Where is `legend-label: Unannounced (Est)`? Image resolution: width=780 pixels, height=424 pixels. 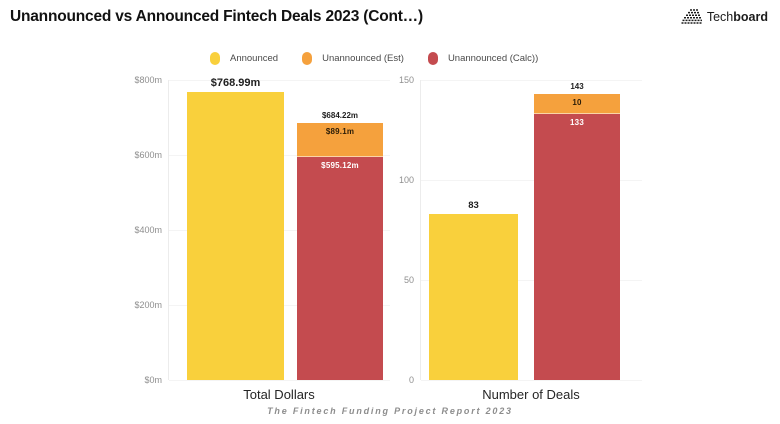
legend-label: Unannounced (Est) is located at coordinates (363, 58).